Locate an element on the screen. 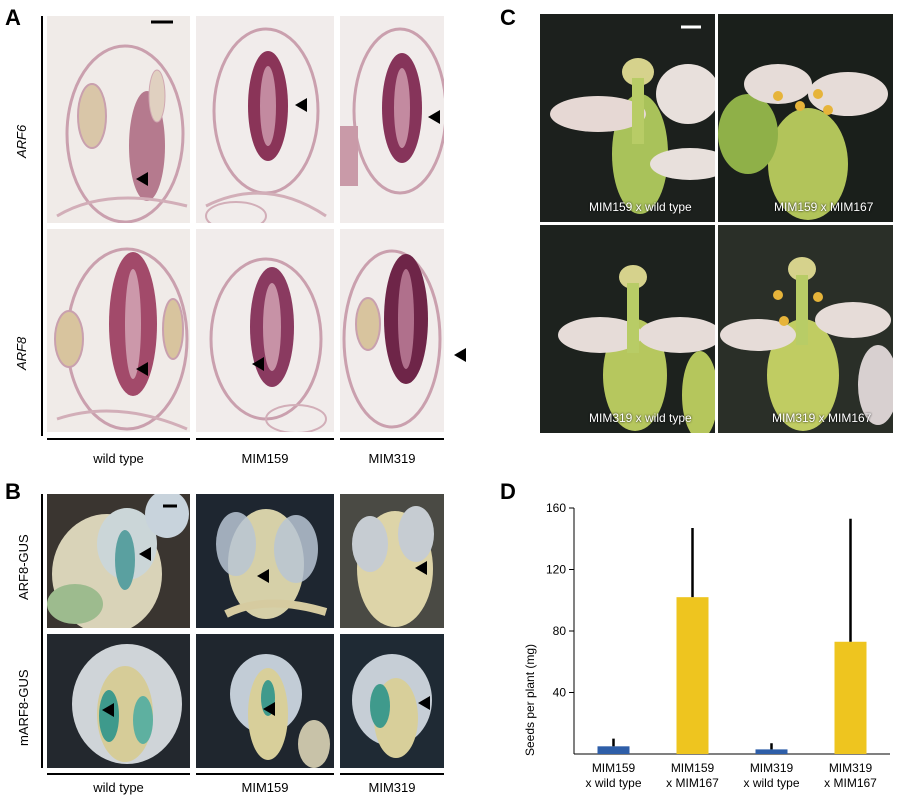 The image size is (898, 800). chart-y-axis-label: Seeds per plant (mg) is located at coordinates (530, 700).